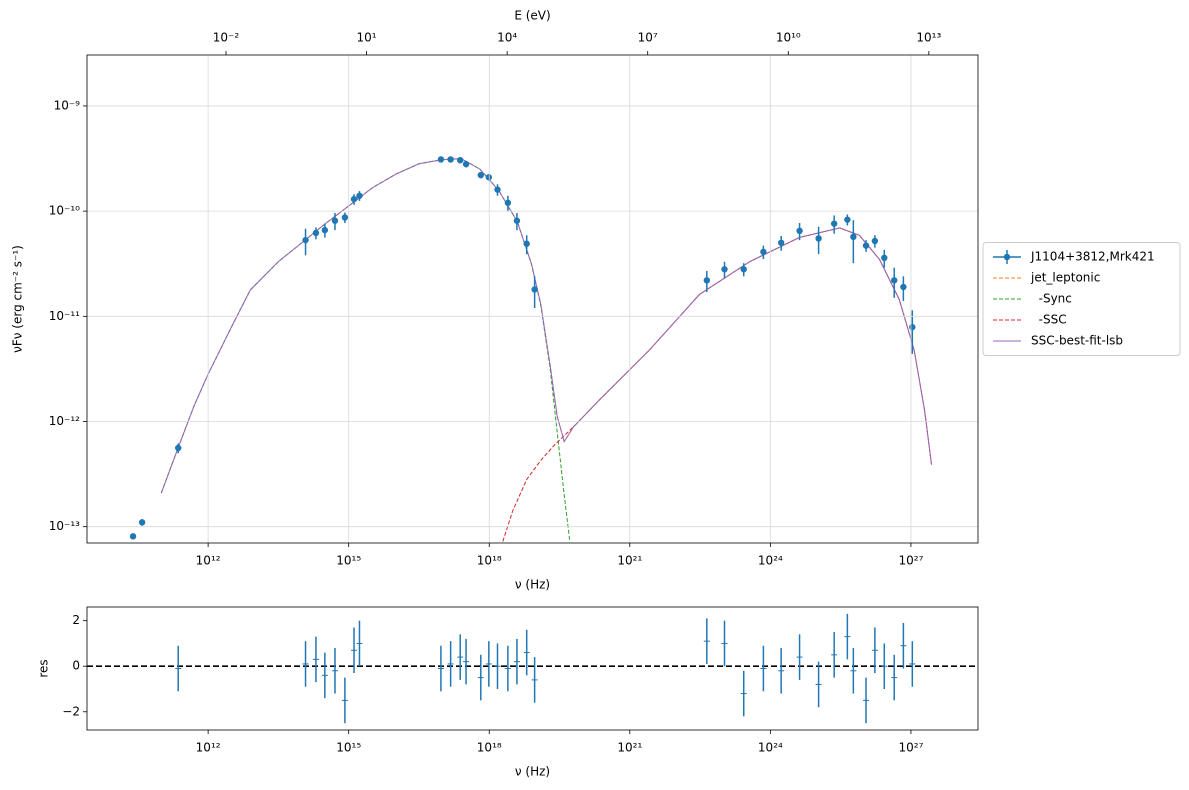  Describe the element at coordinates (1051, 299) in the screenshot. I see `legend-label: -Sync` at that location.